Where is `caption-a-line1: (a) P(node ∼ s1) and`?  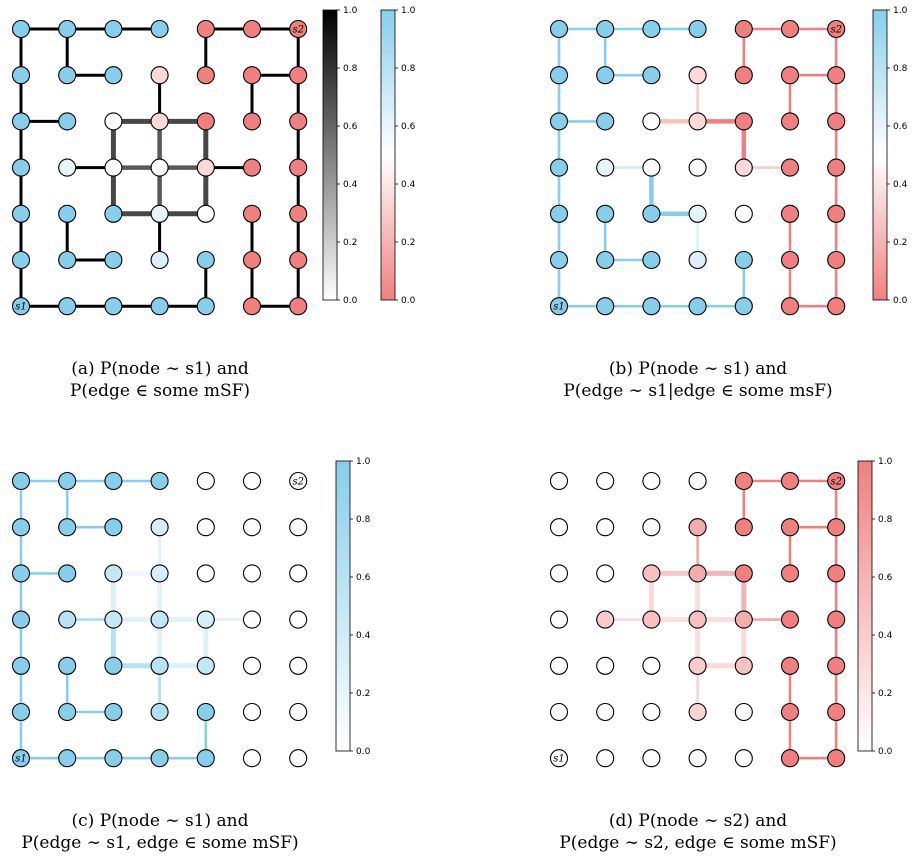 caption-a-line1: (a) P(node ∼ s1) and is located at coordinates (160, 369).